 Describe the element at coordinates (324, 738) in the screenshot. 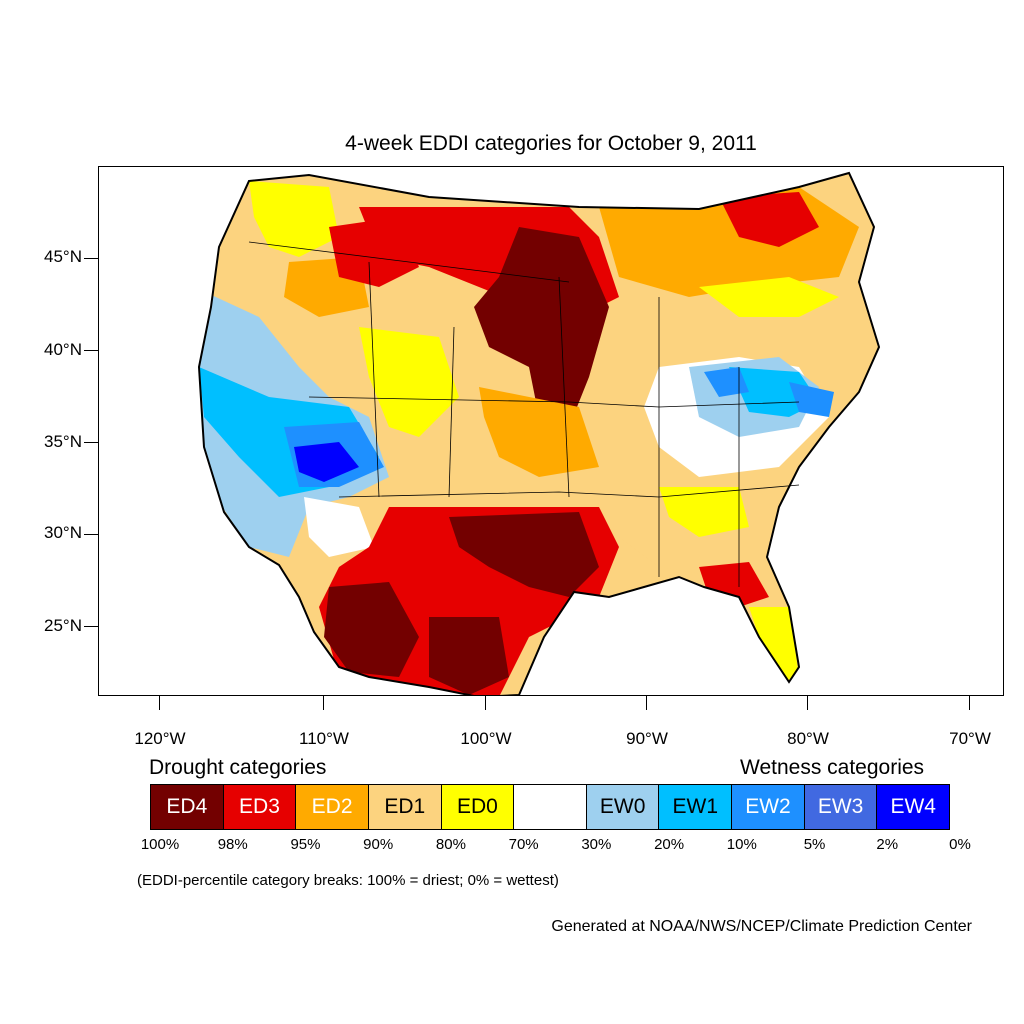

I see `lon-label-110: 110°W` at that location.